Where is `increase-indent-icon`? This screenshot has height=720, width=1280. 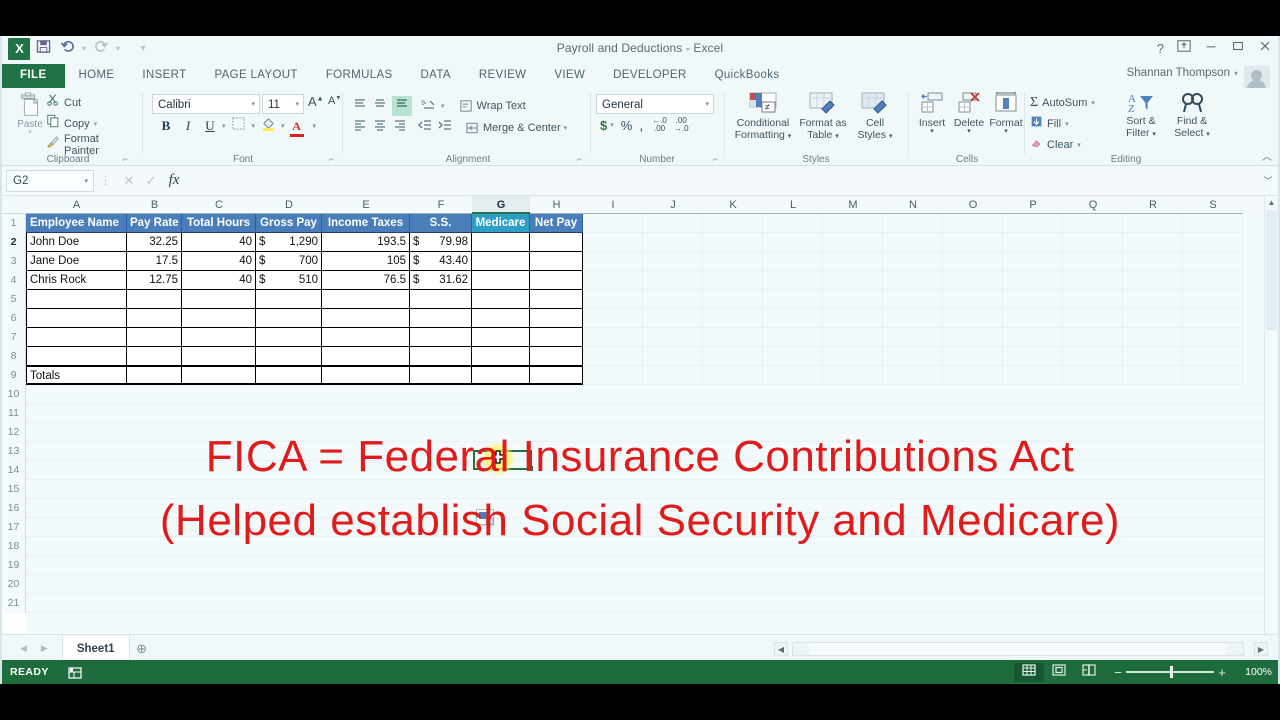 increase-indent-icon is located at coordinates (445, 127).